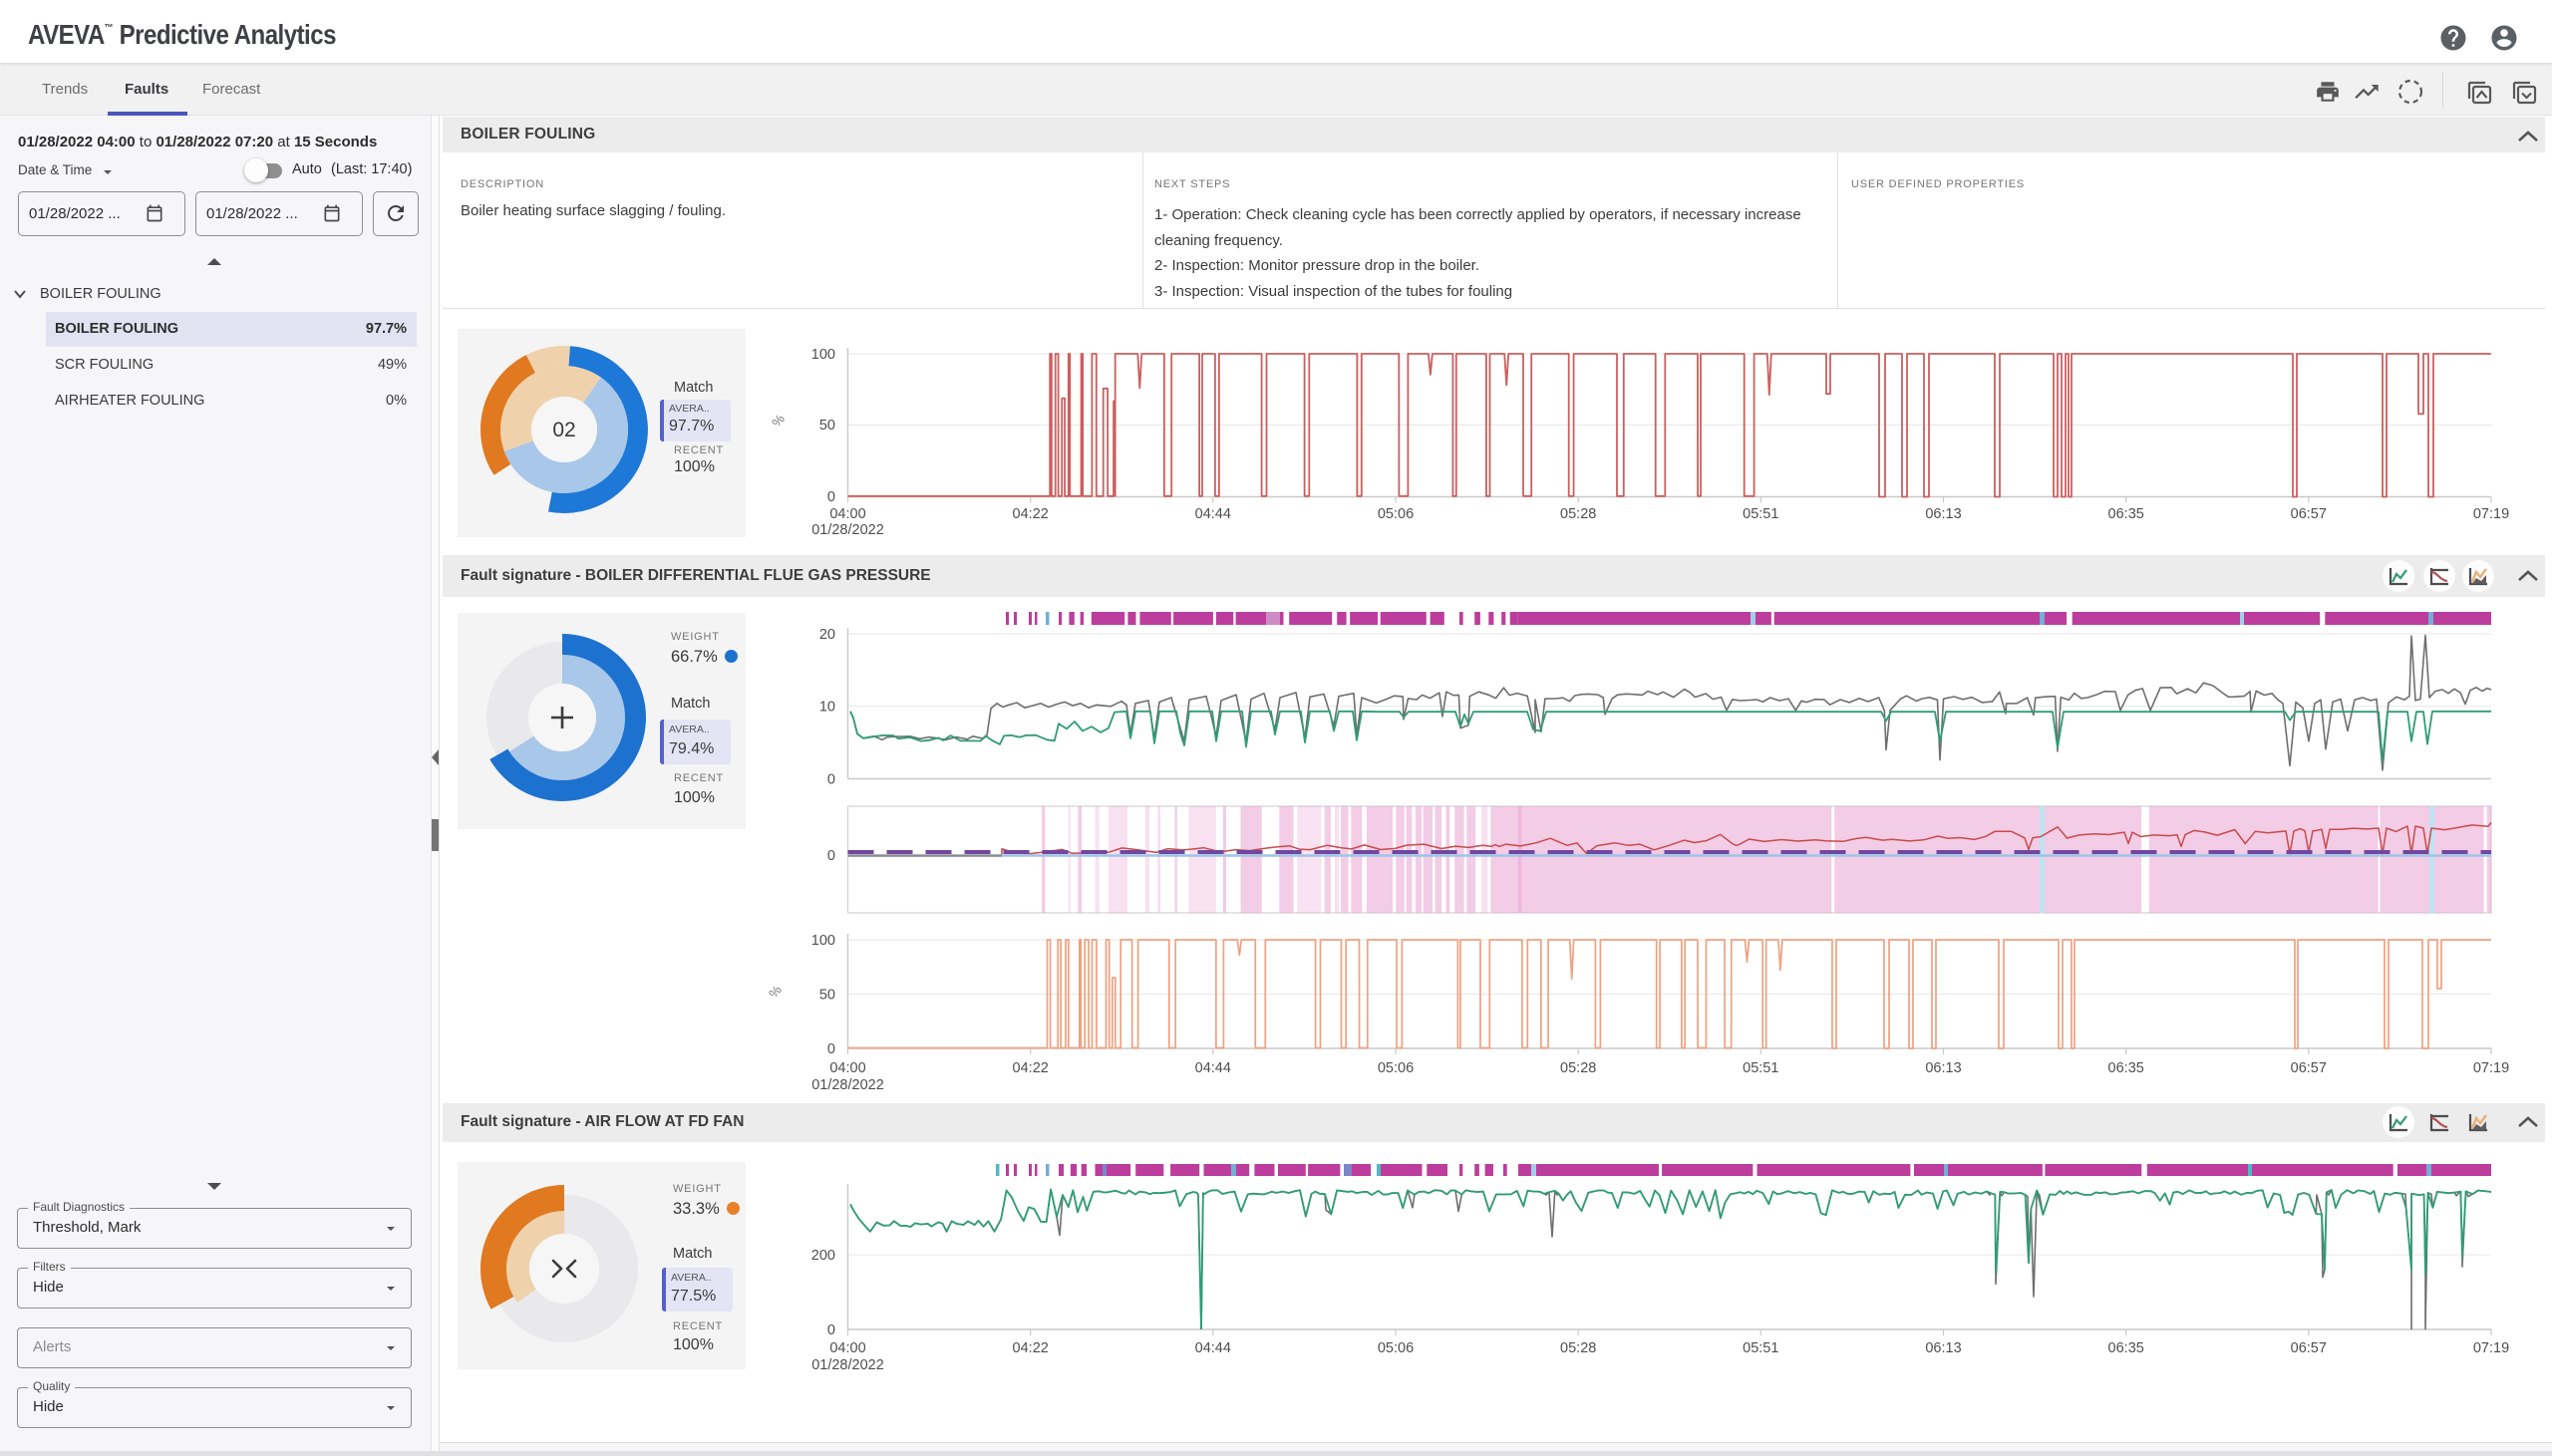 Image resolution: width=2552 pixels, height=1456 pixels. Describe the element at coordinates (827, 635) in the screenshot. I see `svg-text: 20` at that location.